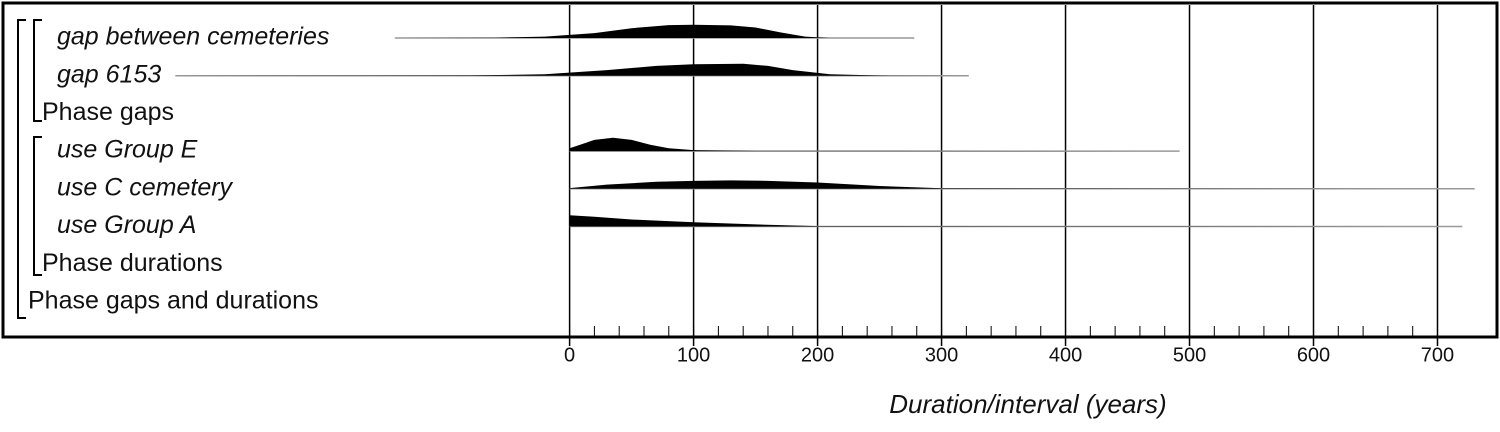  I want to click on x-tick-label: 200, so click(817, 355).